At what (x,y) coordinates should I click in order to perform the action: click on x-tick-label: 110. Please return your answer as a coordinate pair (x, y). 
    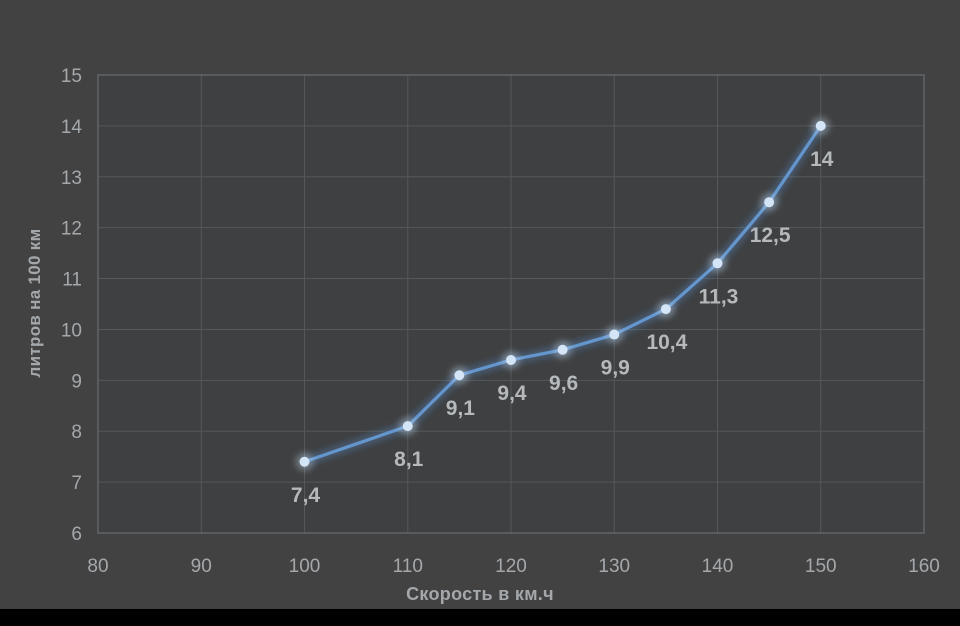
    Looking at the image, I should click on (408, 566).